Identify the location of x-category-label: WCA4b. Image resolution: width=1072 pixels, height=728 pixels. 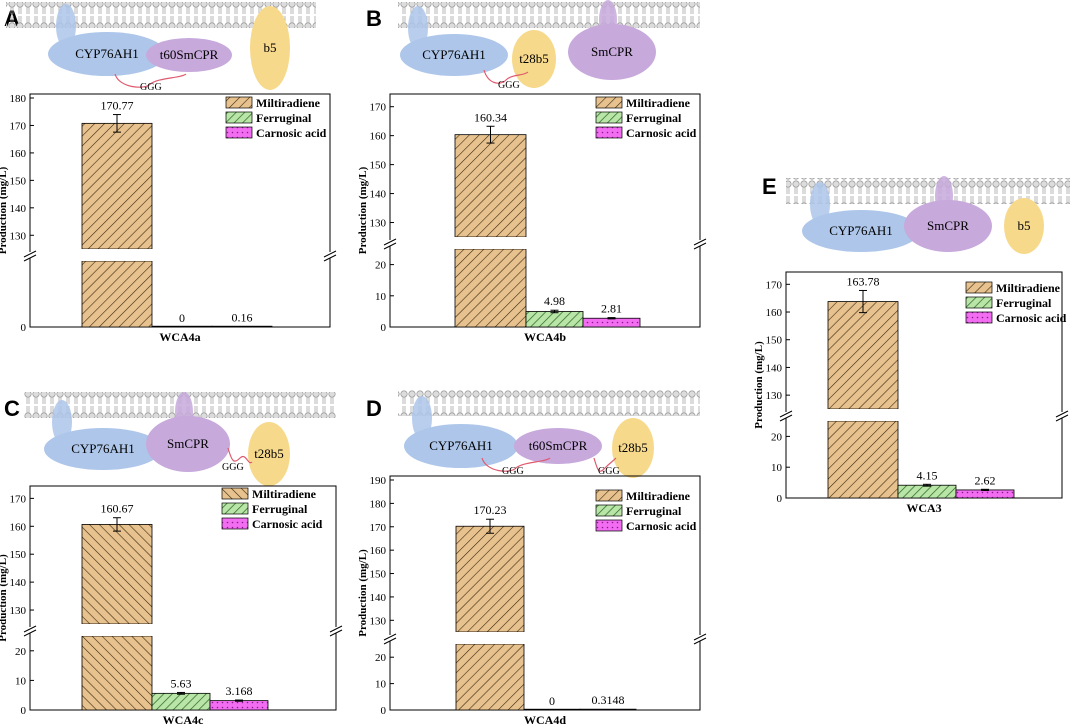
(545, 337).